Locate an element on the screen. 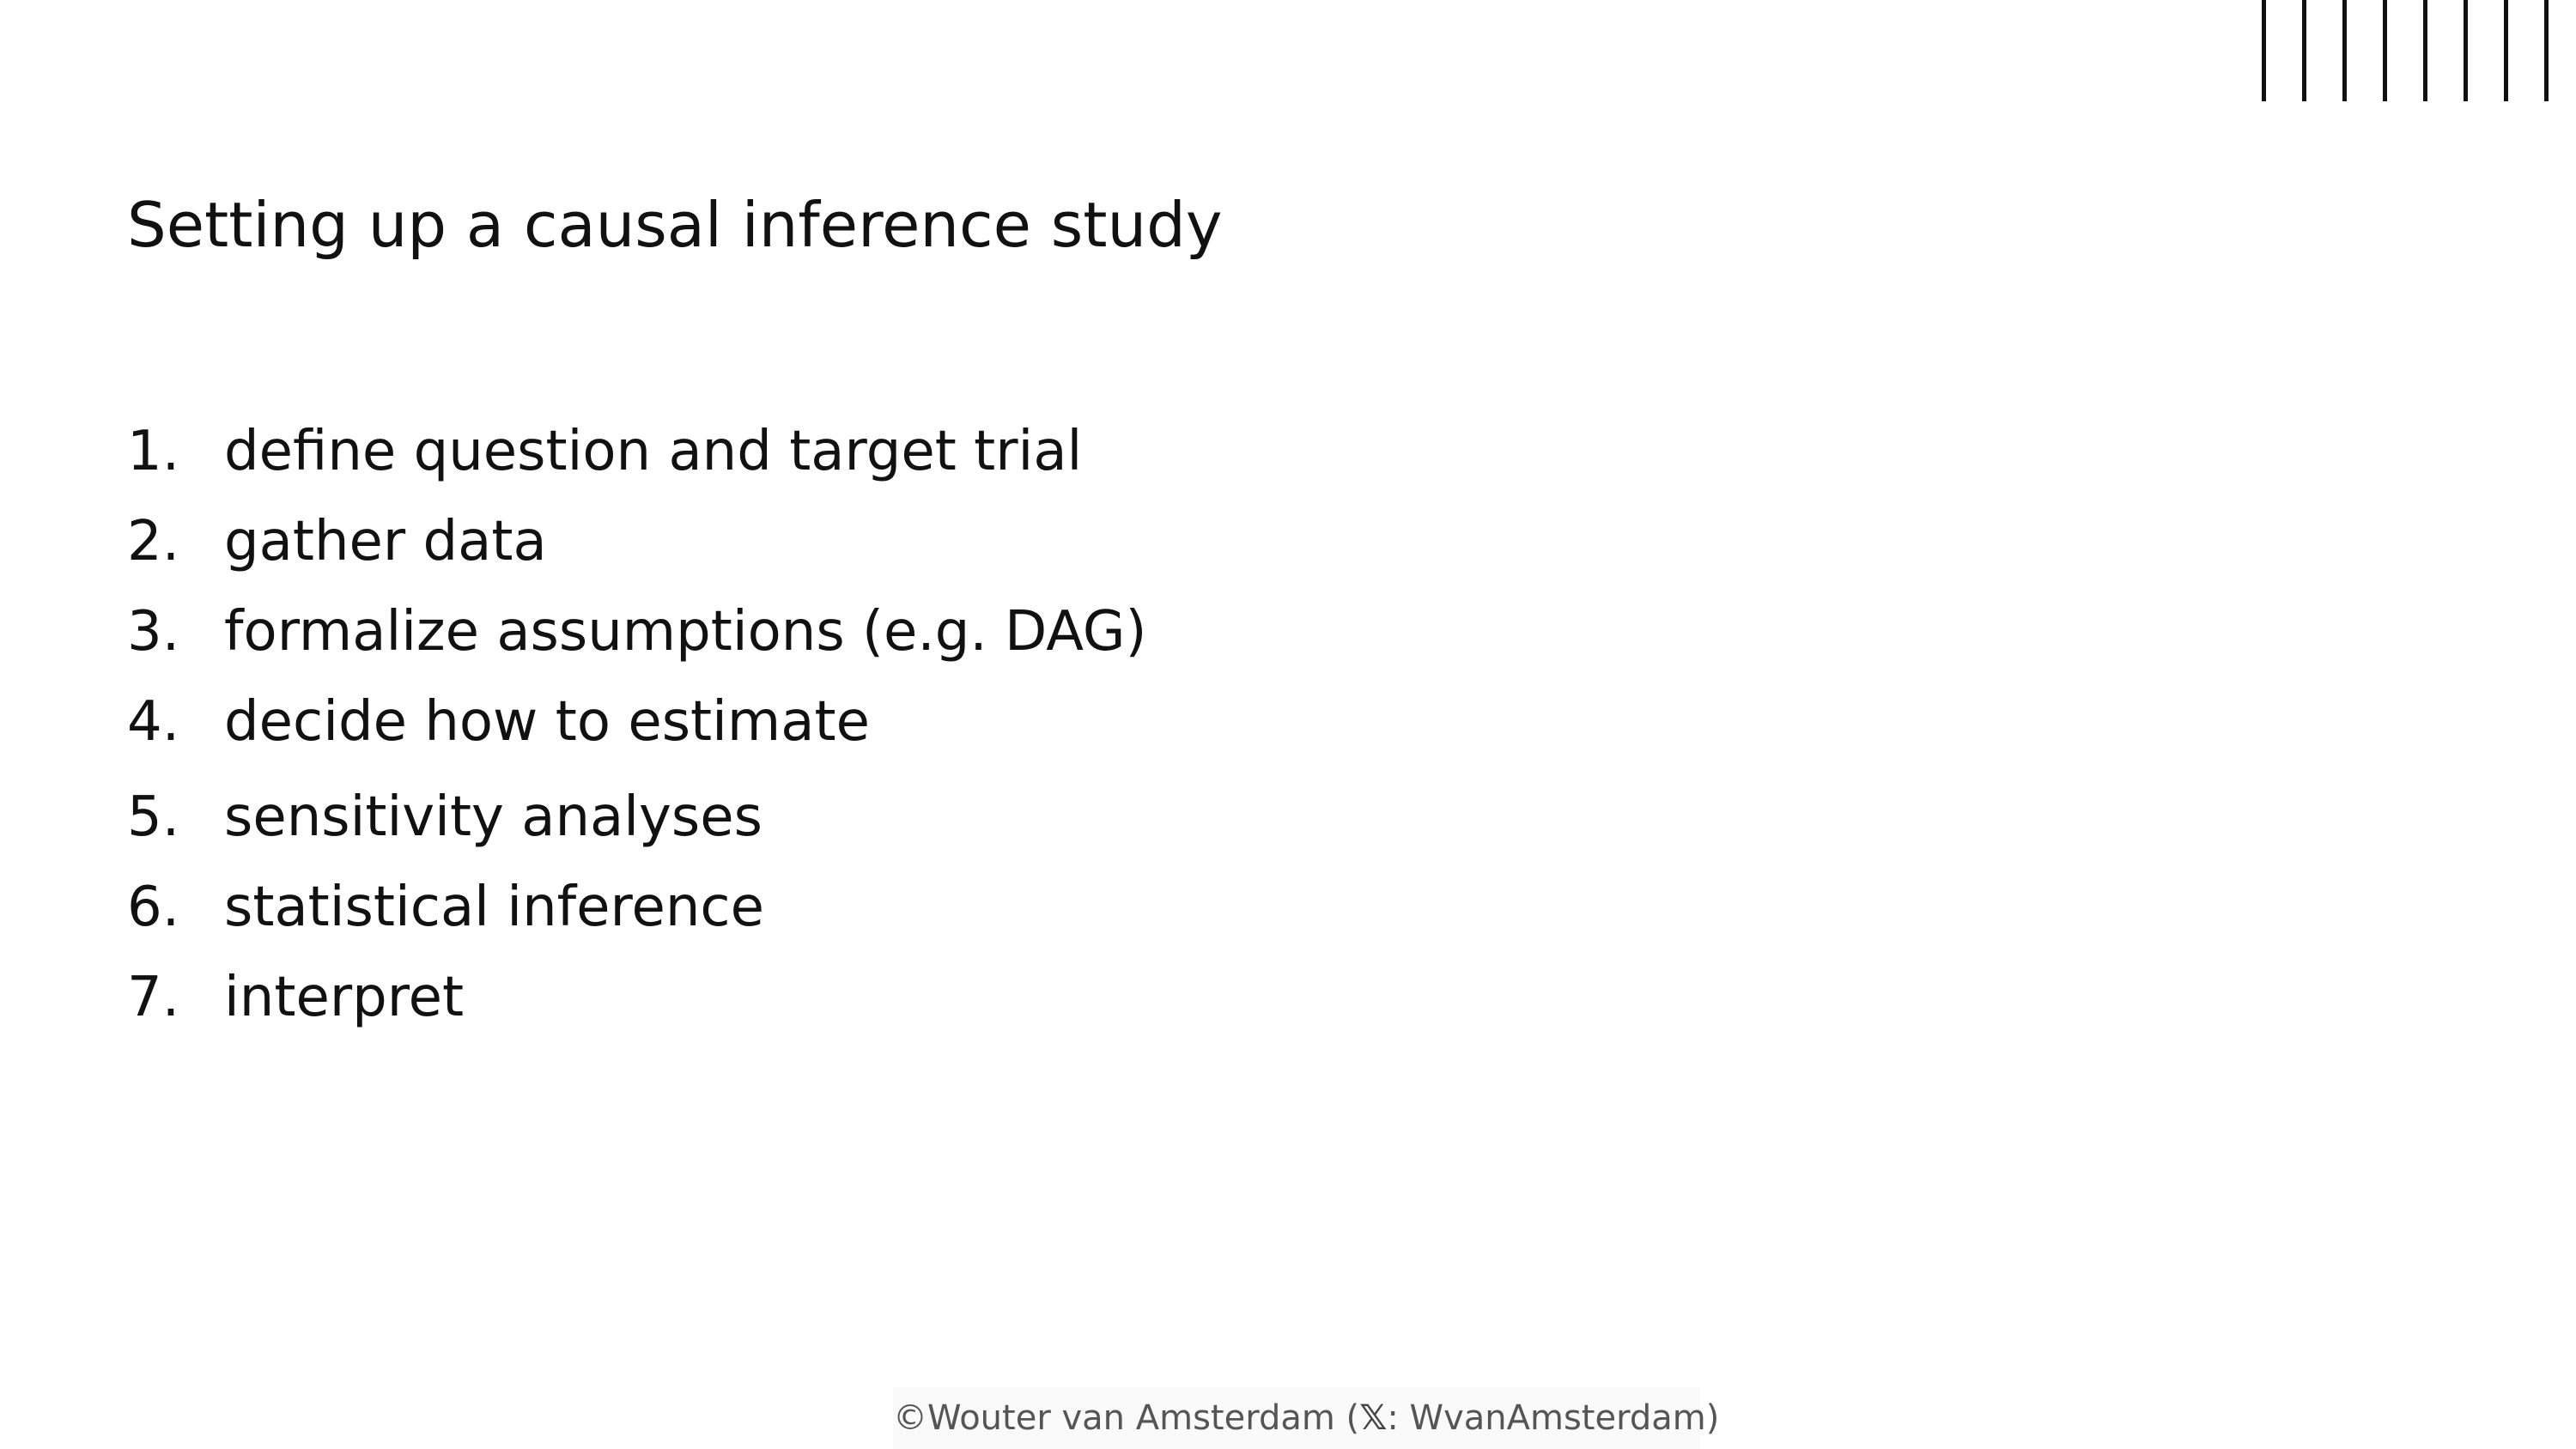 This screenshot has height=1449, width=2576. list-item: 4. decide how to estimate is located at coordinates (636, 724).